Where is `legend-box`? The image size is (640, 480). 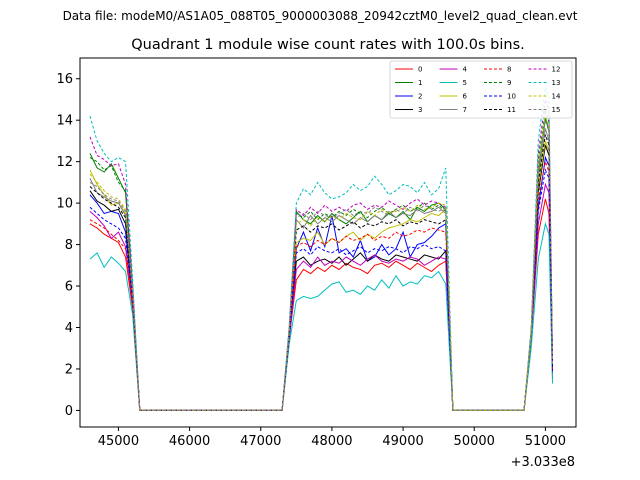 legend-box is located at coordinates (481, 89).